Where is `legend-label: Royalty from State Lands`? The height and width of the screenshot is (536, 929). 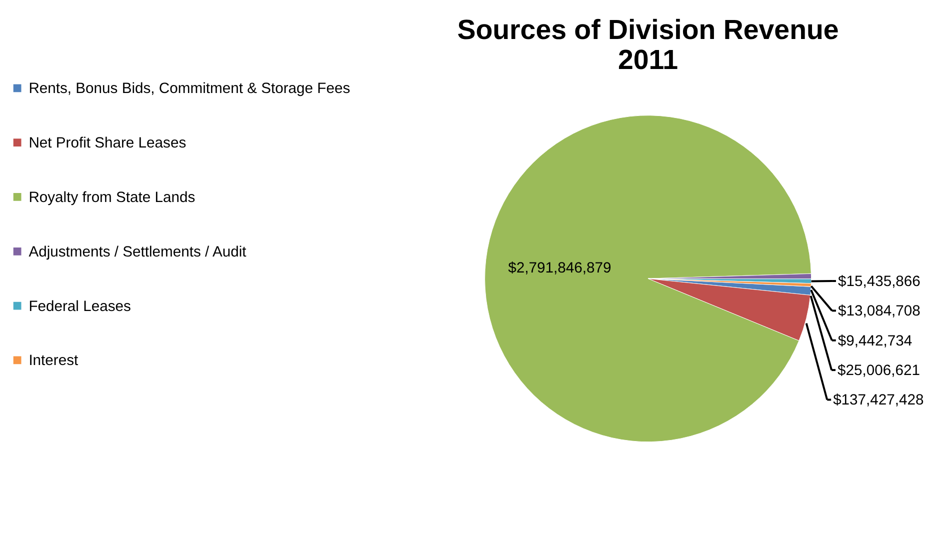 legend-label: Royalty from State Lands is located at coordinates (112, 198).